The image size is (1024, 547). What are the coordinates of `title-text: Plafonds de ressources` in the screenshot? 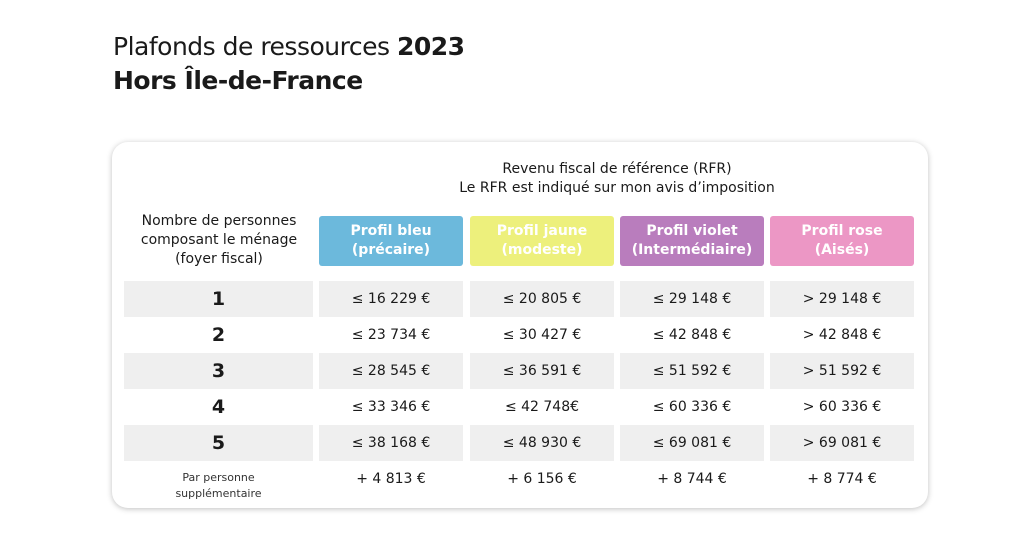 It's located at (251, 46).